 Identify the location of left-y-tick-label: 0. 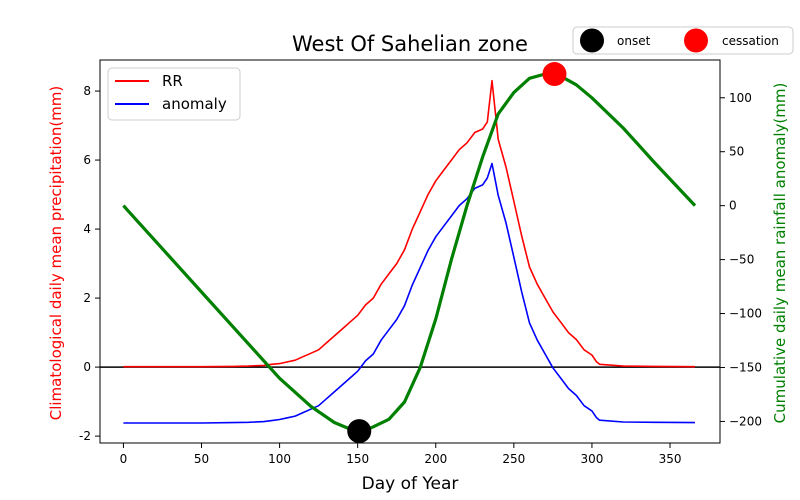
(87, 367).